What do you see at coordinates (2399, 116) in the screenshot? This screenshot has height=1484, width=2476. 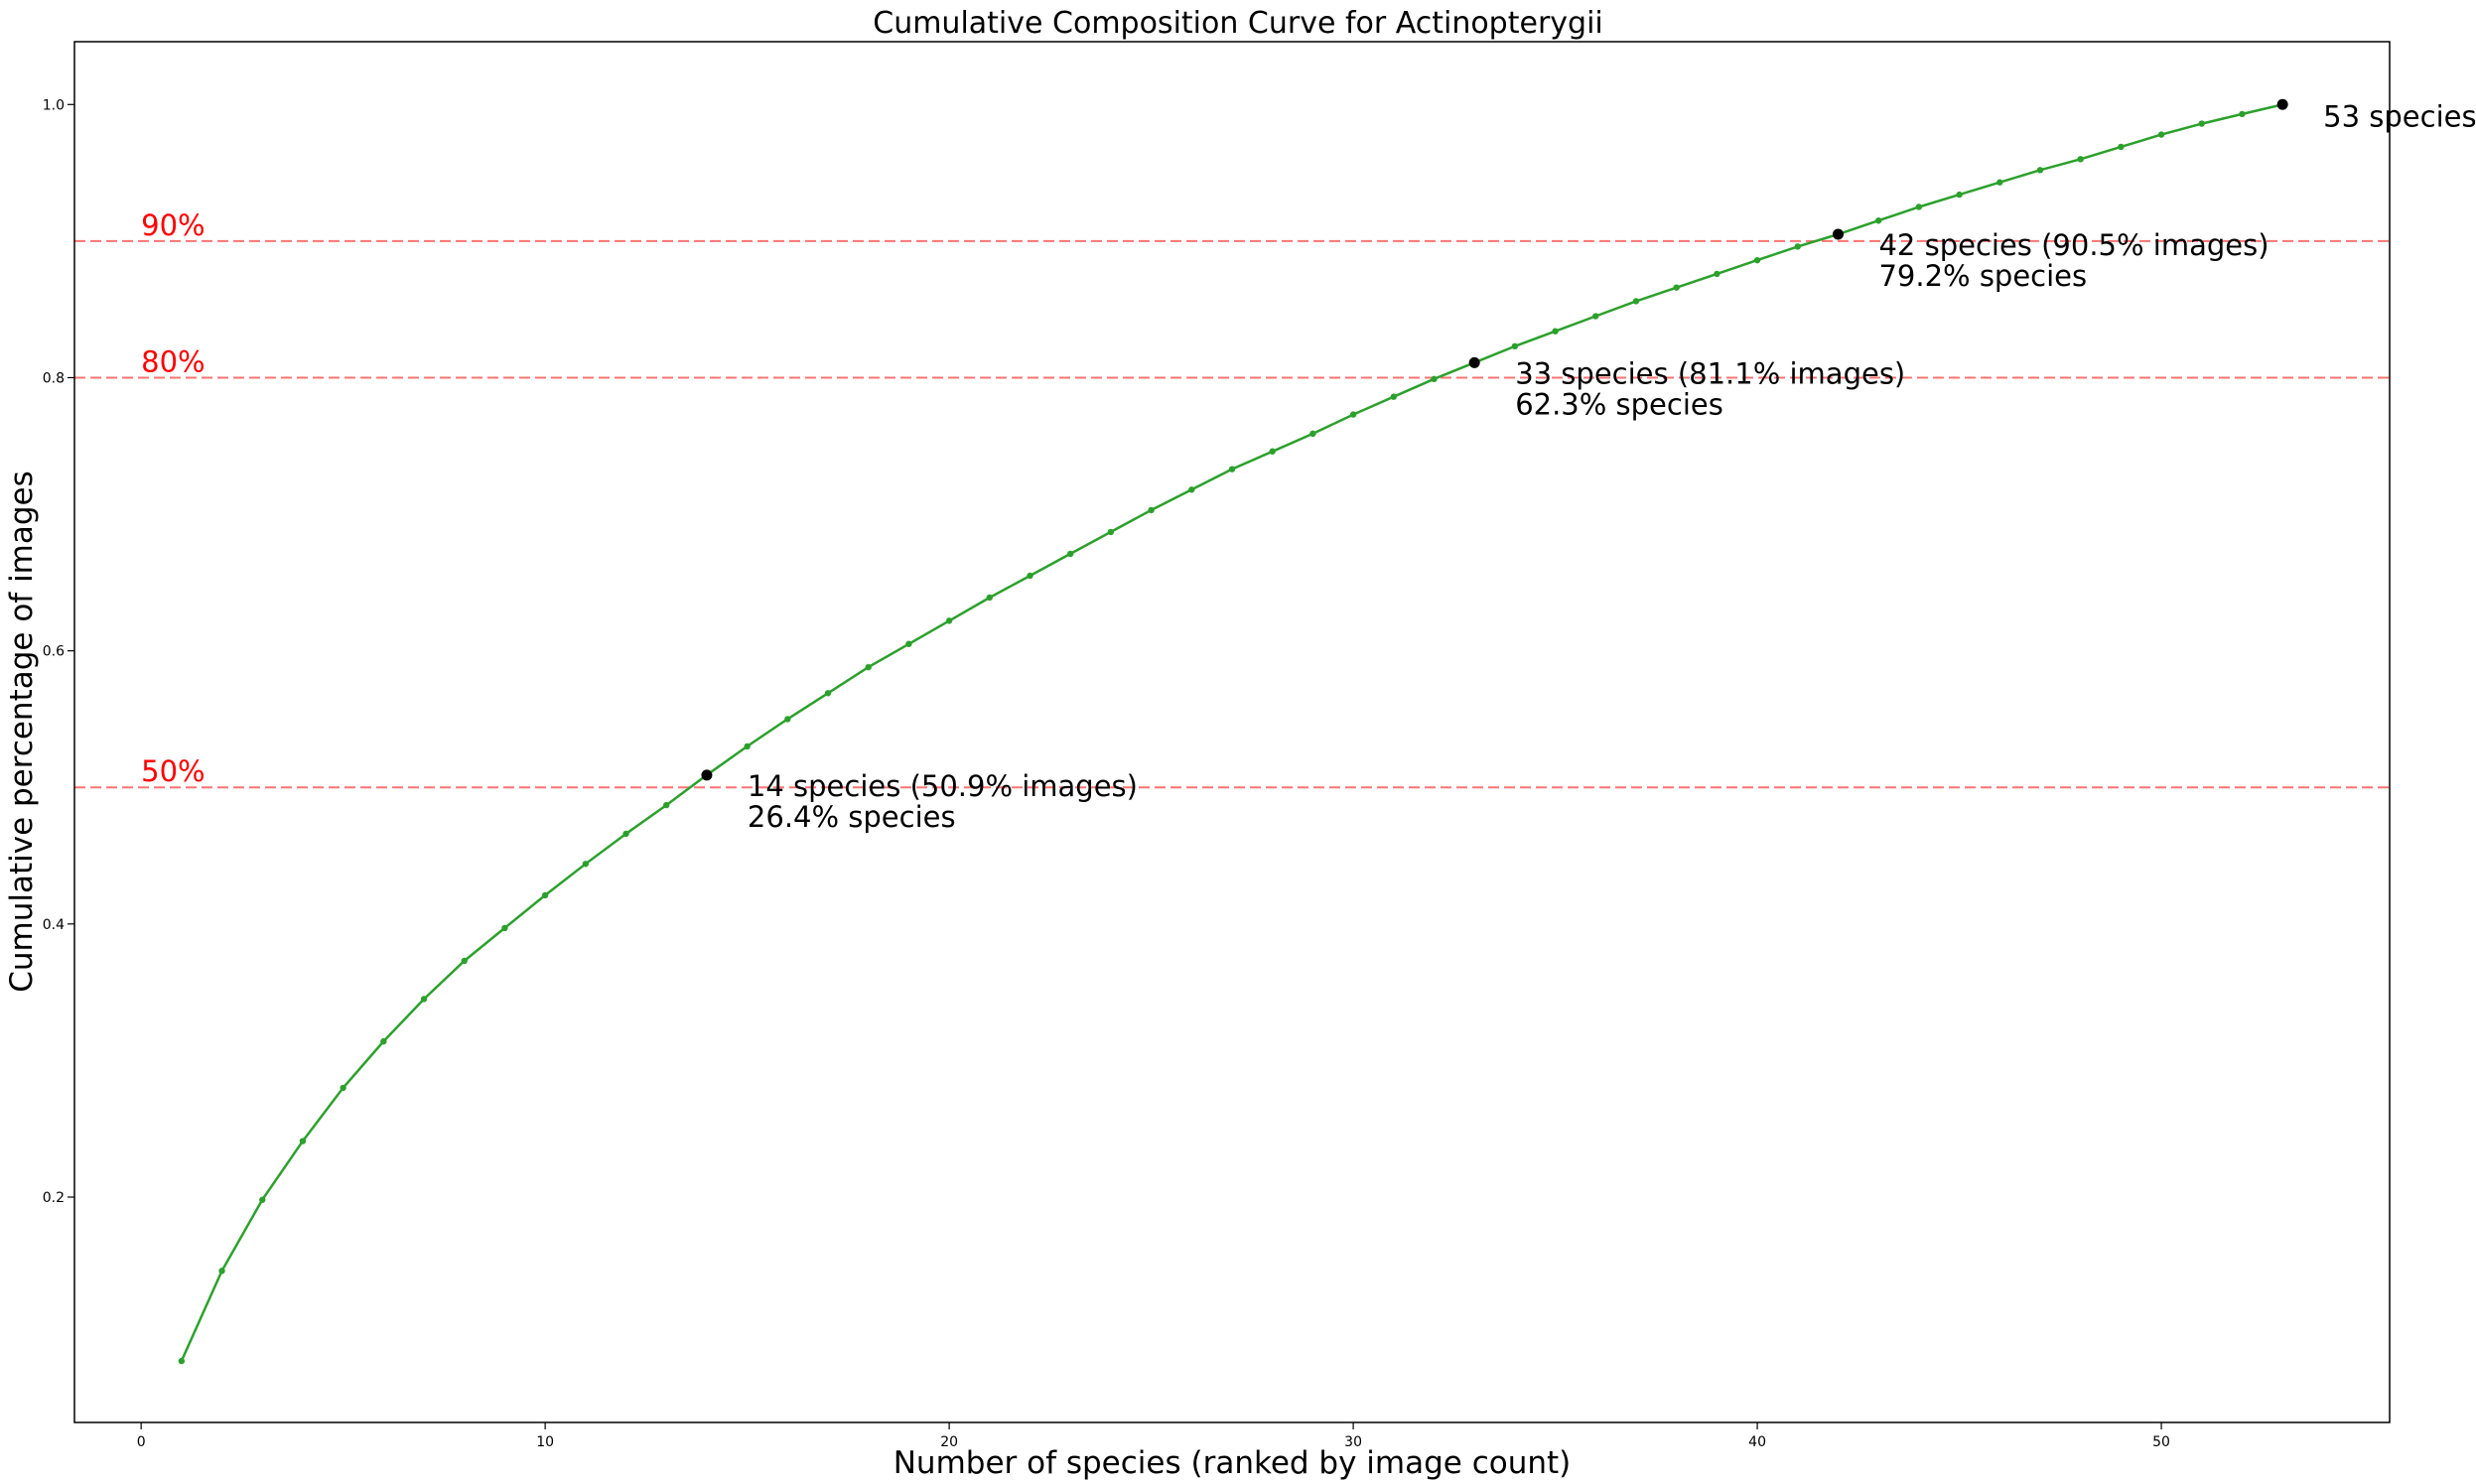 I see `highlight-label-53: 53 species` at bounding box center [2399, 116].